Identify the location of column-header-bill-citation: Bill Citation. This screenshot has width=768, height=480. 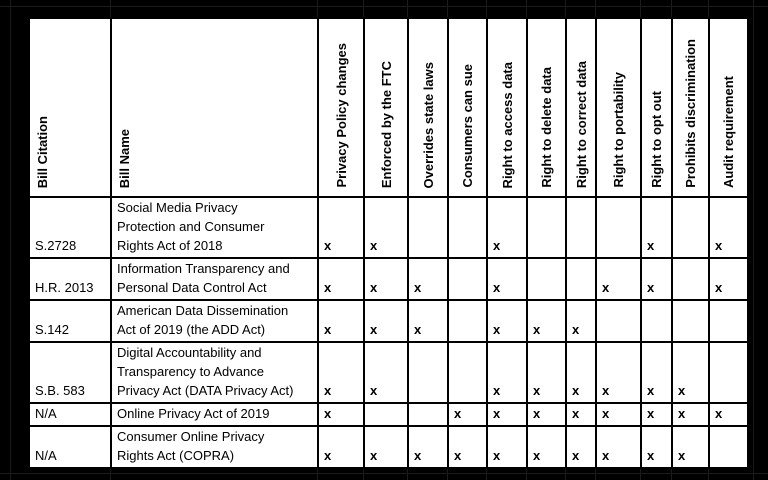
(70, 107).